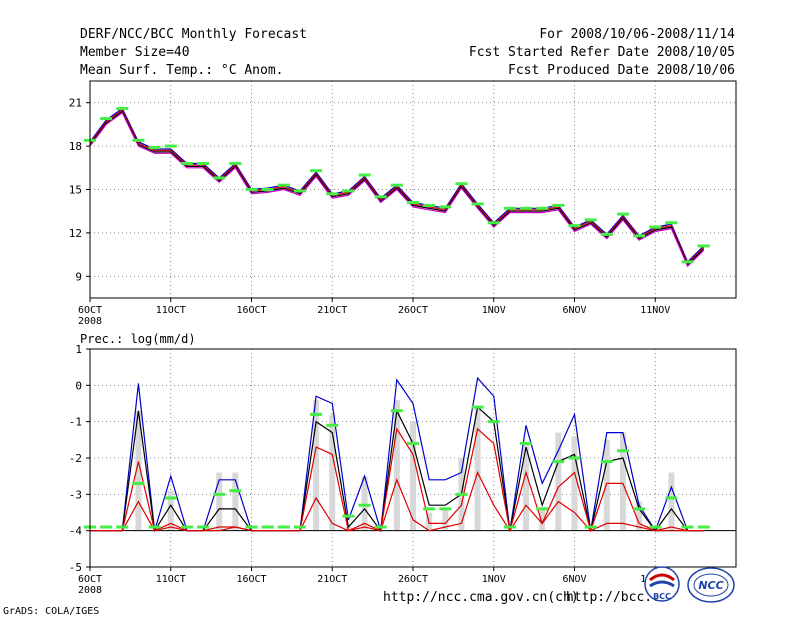 The width and height of the screenshot is (800, 619). I want to click on temp-xtick-label: 1NOV, so click(494, 310).